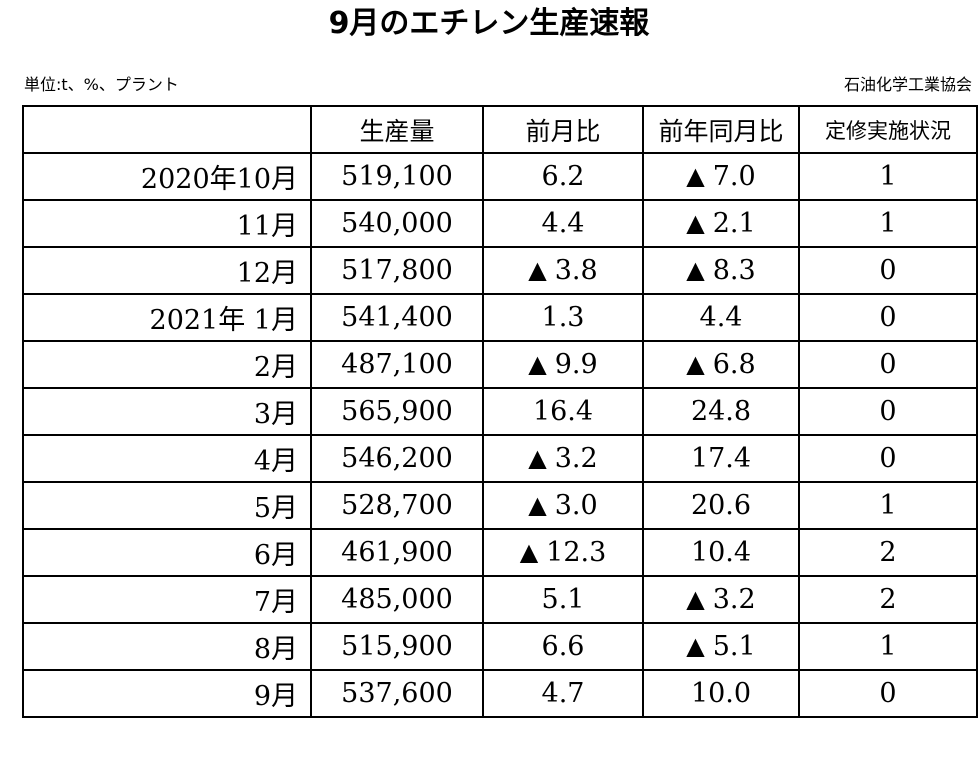 The image size is (978, 769). I want to click on mom-cell: 6.6, so click(563, 646).